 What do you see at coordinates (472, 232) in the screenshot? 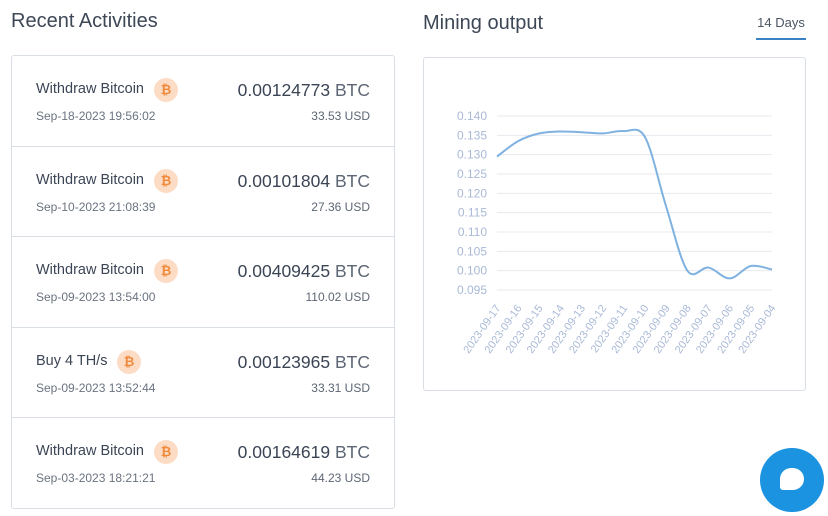
I see `y-tick-label: 0.110` at bounding box center [472, 232].